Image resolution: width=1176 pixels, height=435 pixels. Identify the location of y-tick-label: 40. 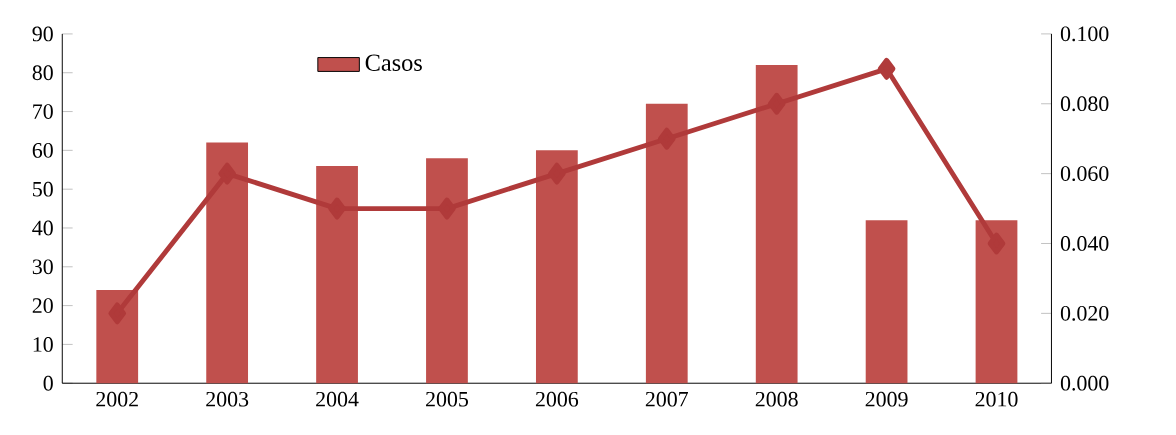
(42, 228).